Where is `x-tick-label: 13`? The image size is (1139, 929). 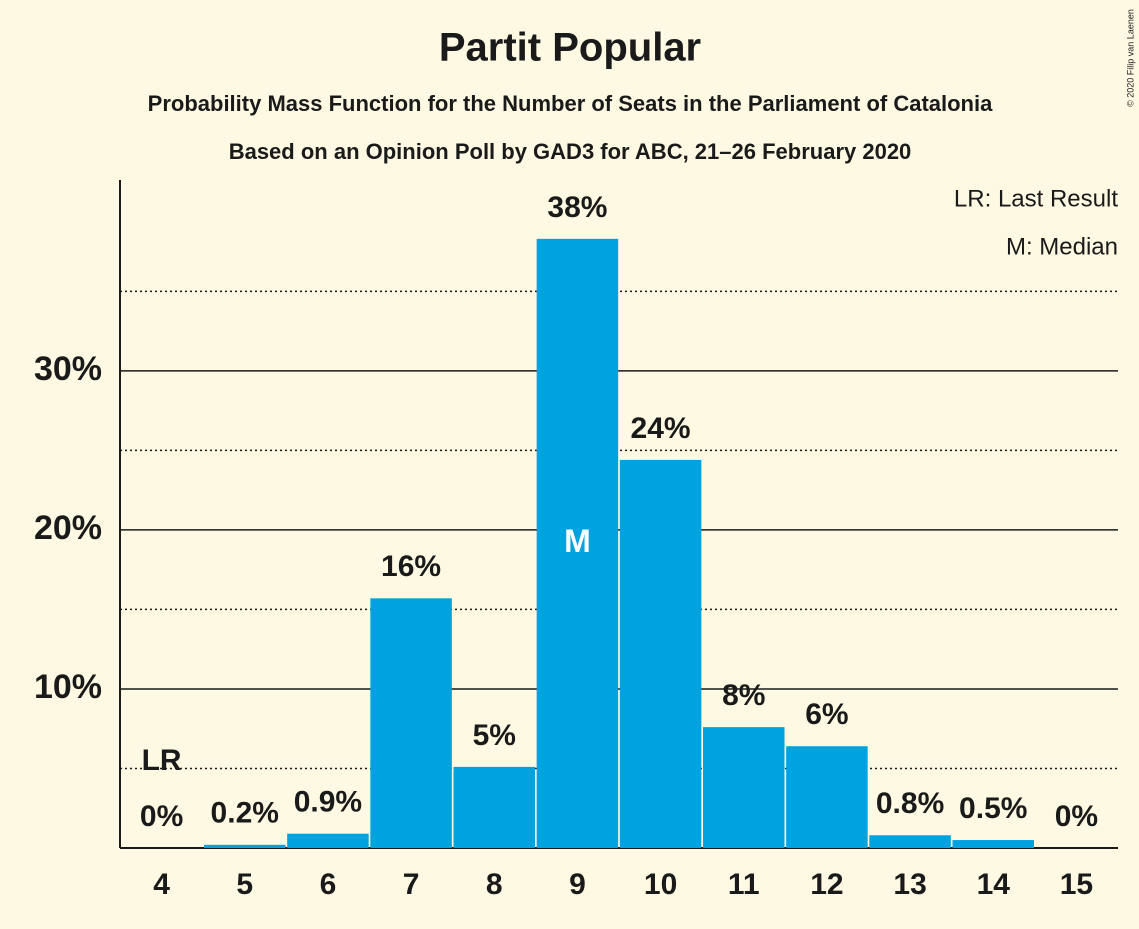 x-tick-label: 13 is located at coordinates (909, 884).